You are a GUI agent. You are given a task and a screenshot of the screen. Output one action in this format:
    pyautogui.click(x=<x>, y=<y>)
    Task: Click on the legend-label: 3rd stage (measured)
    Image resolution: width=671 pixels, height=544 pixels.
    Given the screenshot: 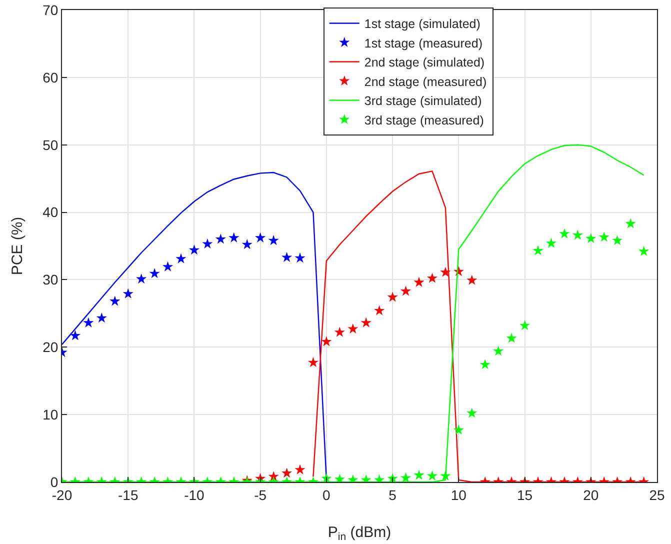 What is the action you would take?
    pyautogui.click(x=424, y=120)
    